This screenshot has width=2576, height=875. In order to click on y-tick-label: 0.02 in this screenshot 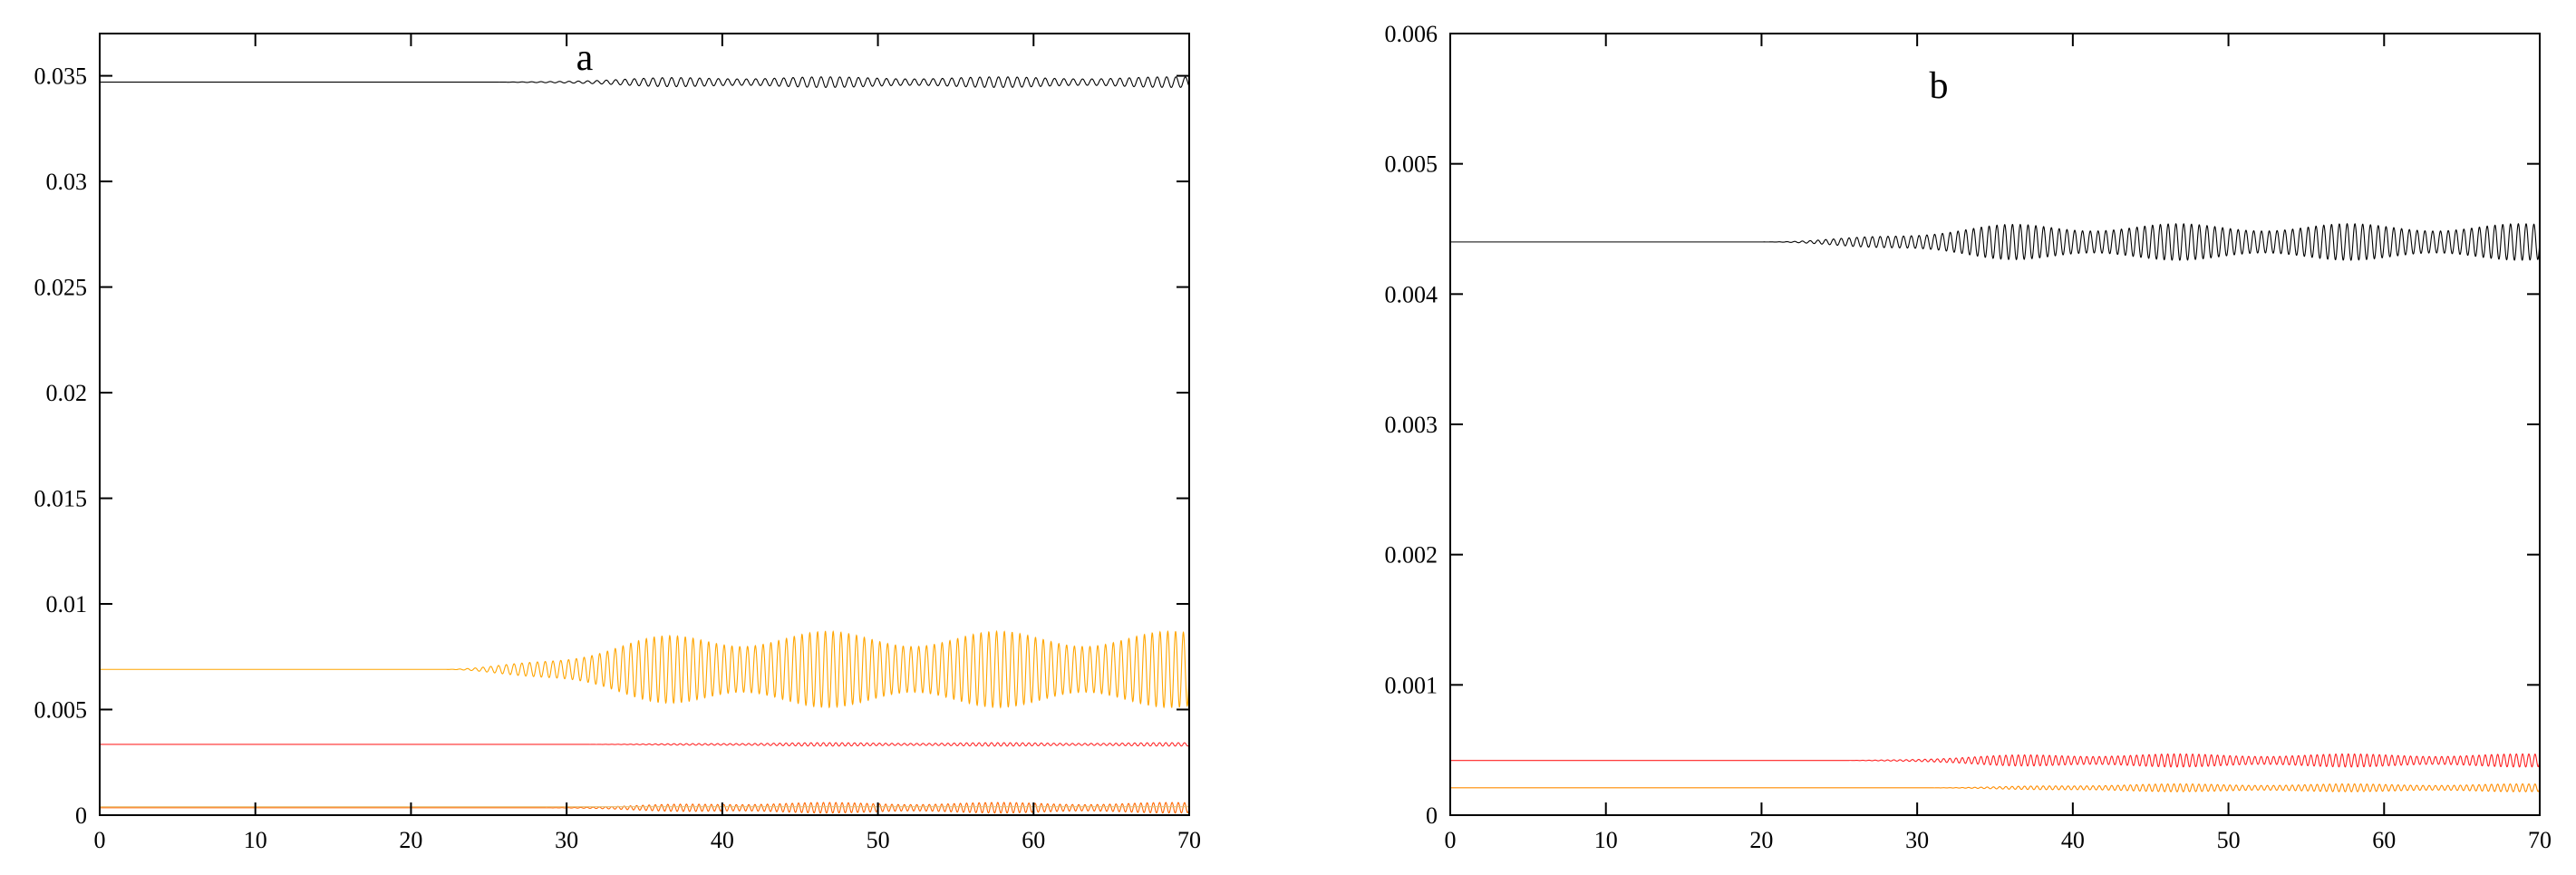, I will do `click(67, 393)`.